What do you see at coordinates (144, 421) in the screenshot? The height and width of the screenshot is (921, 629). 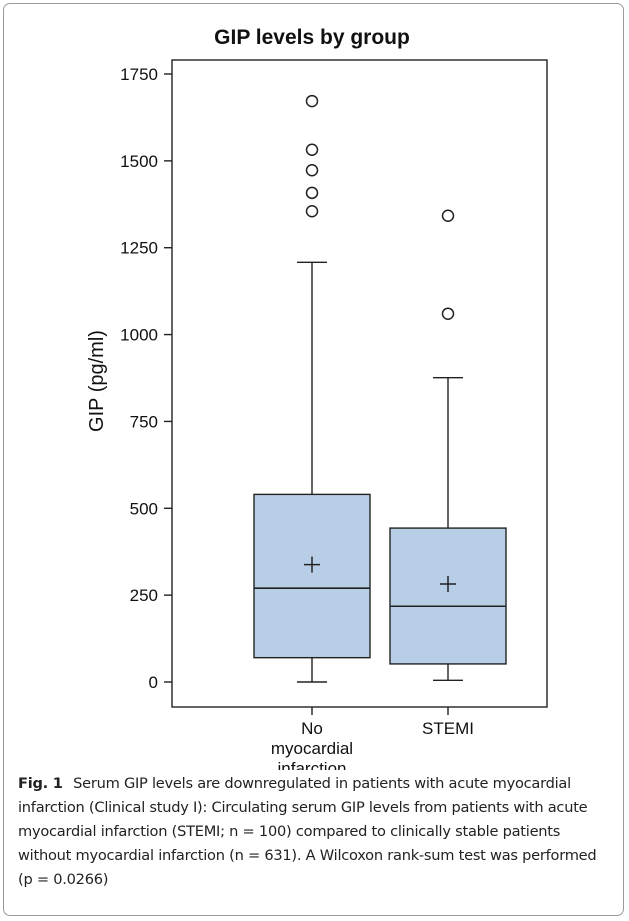 I see `y-tick-label: 750` at bounding box center [144, 421].